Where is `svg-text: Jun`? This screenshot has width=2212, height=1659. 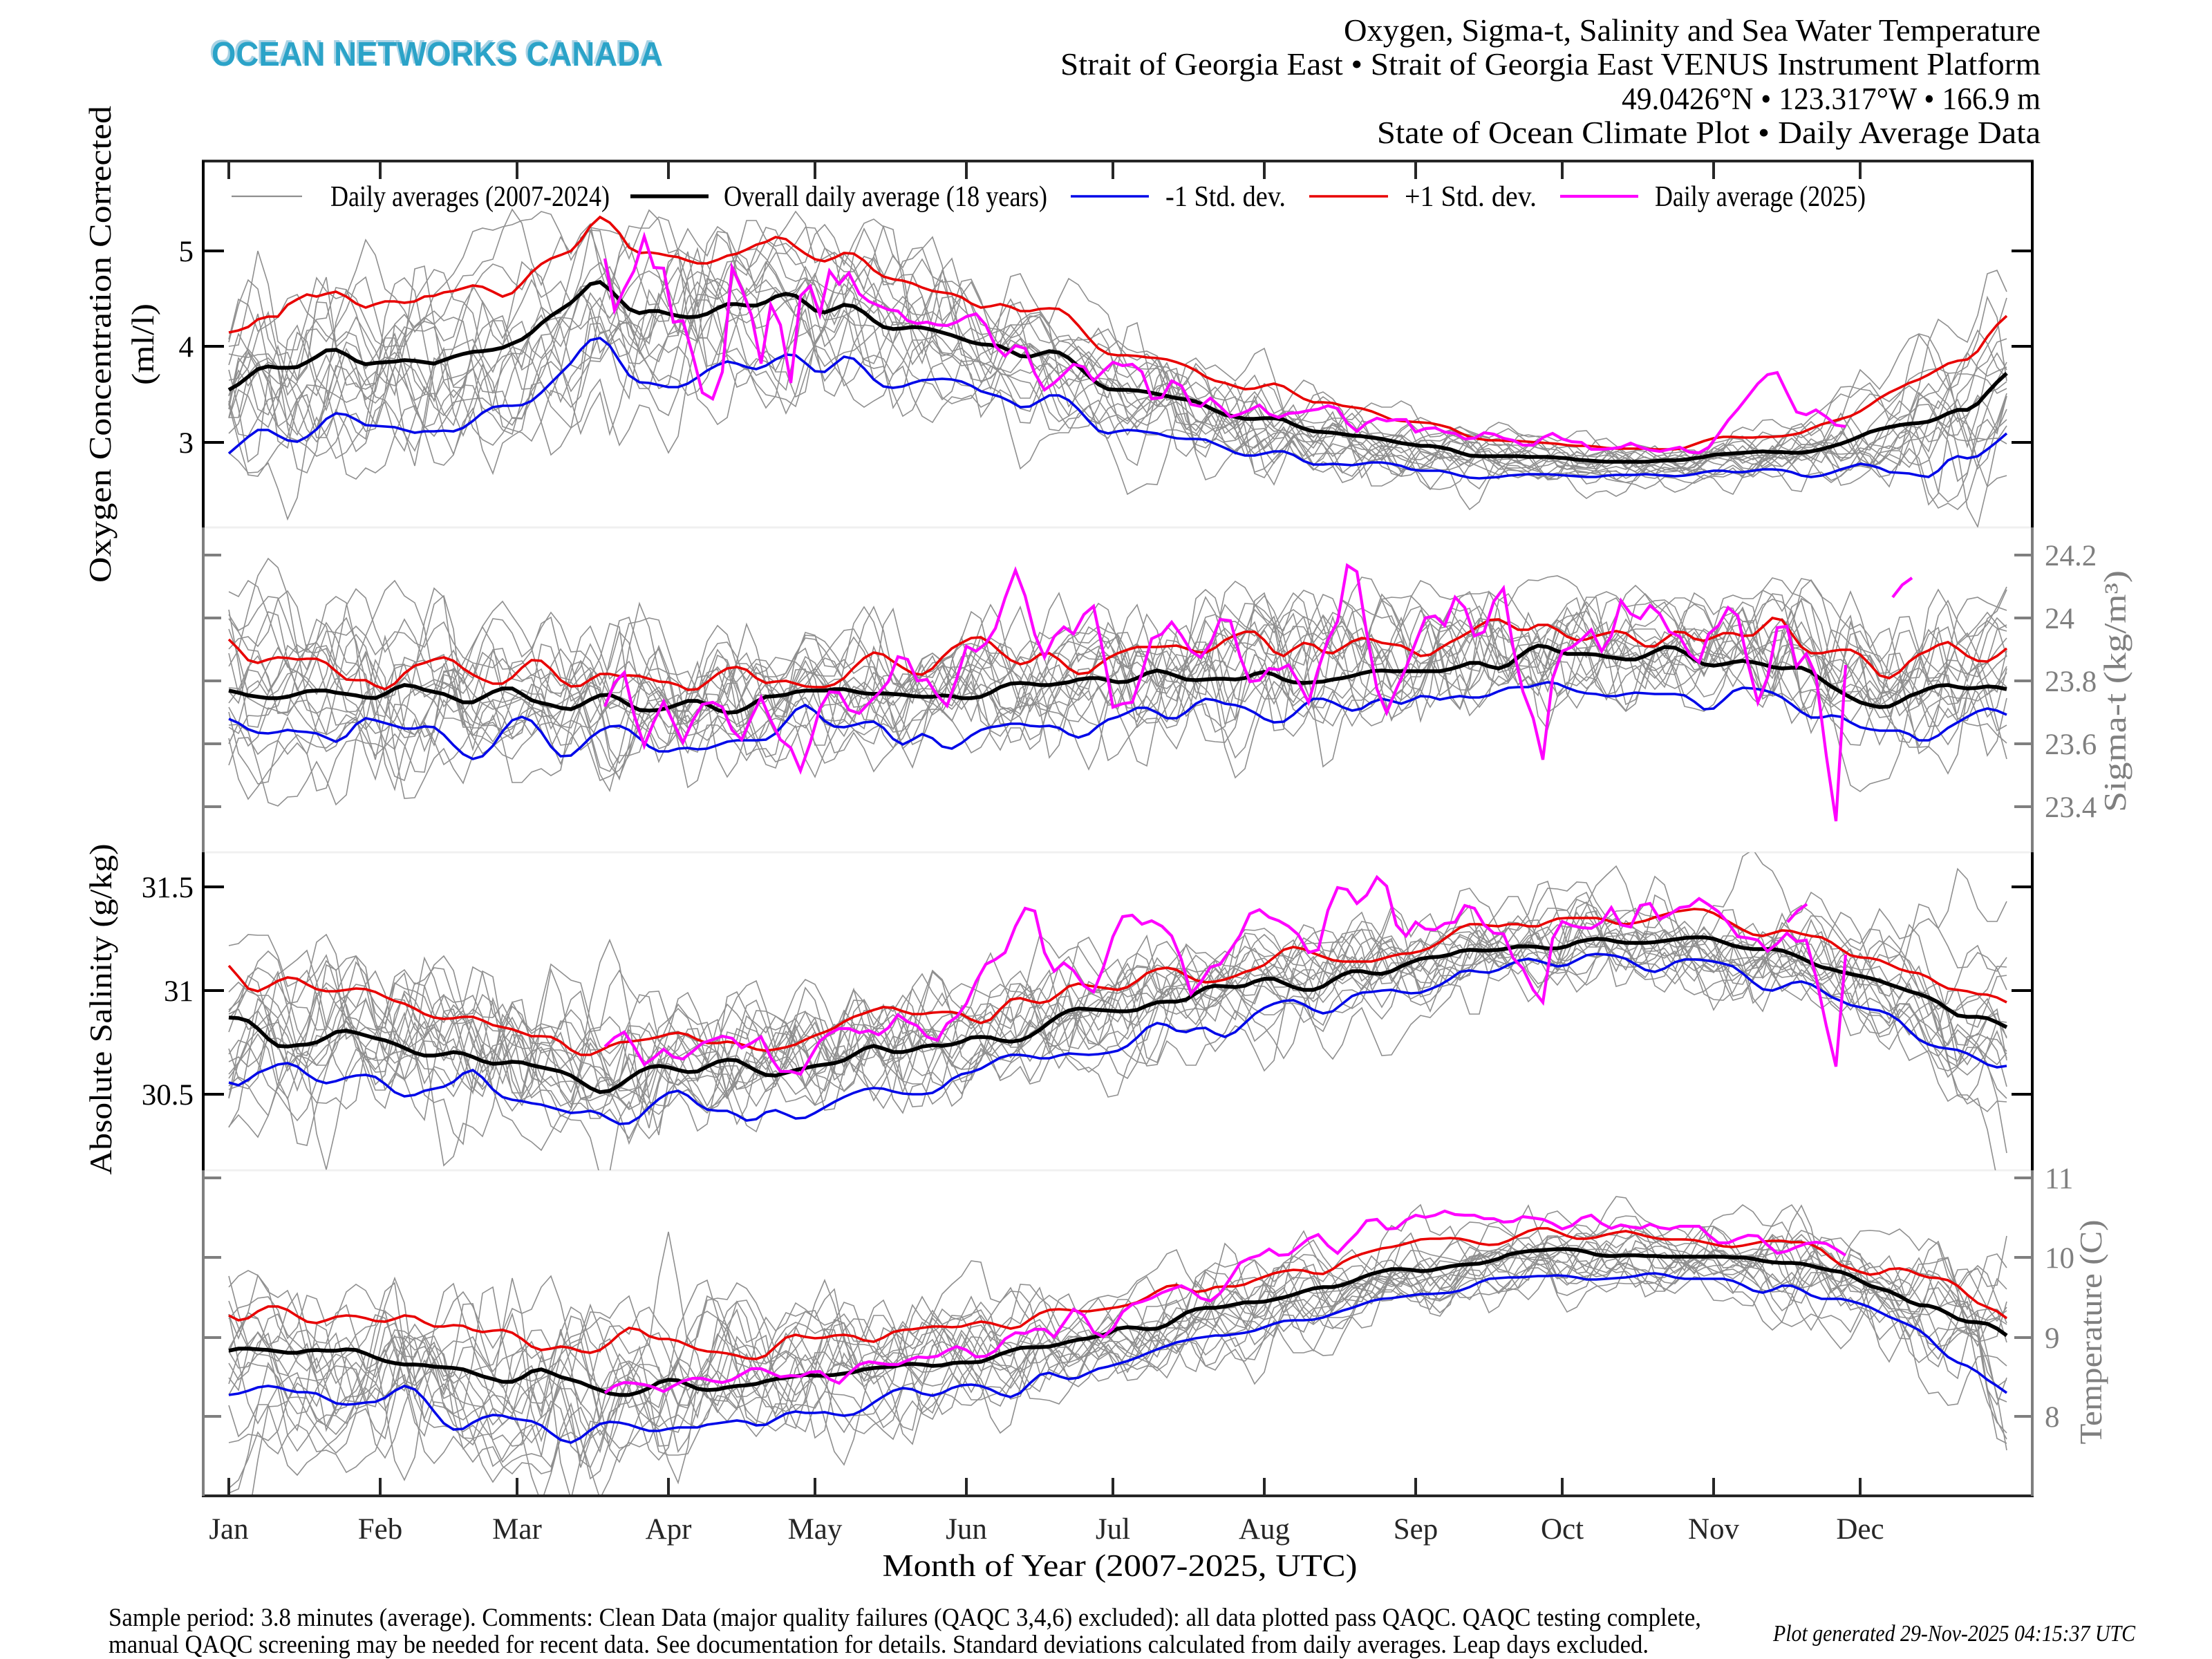
svg-text: Jun is located at coordinates (967, 1530).